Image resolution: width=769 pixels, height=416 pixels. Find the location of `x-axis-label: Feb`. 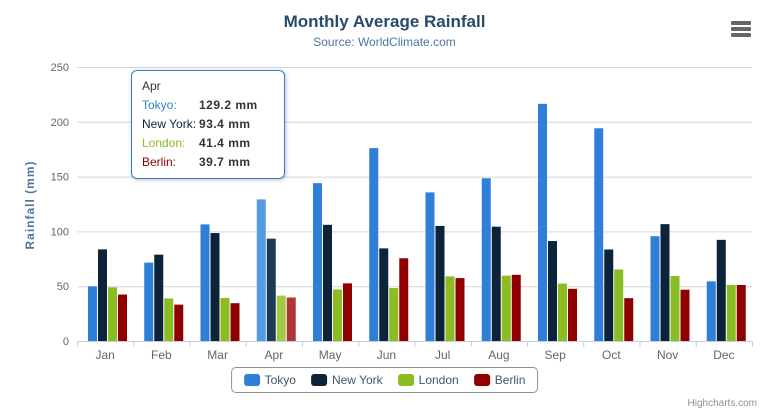

x-axis-label: Feb is located at coordinates (161, 355).